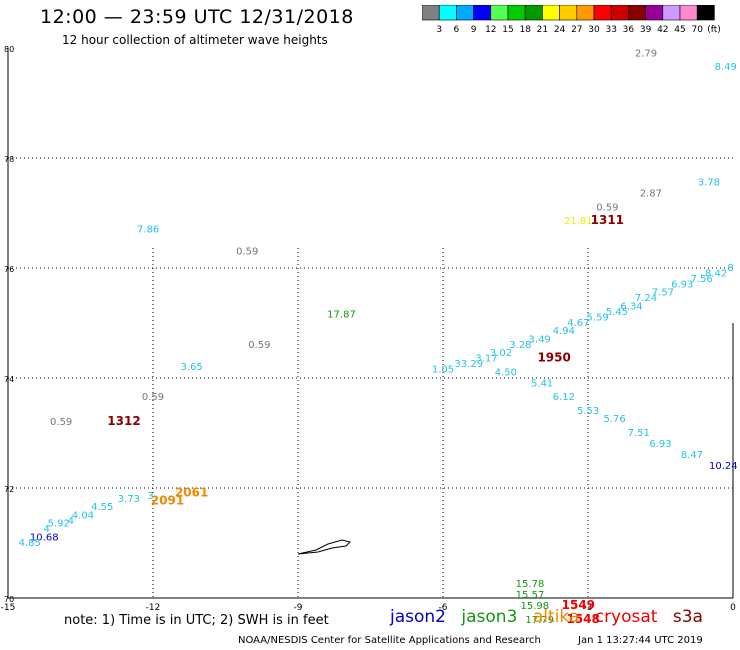 This screenshot has width=740, height=650. Describe the element at coordinates (535, 606) in the screenshot. I see `wave-height-label: 15.98` at that location.